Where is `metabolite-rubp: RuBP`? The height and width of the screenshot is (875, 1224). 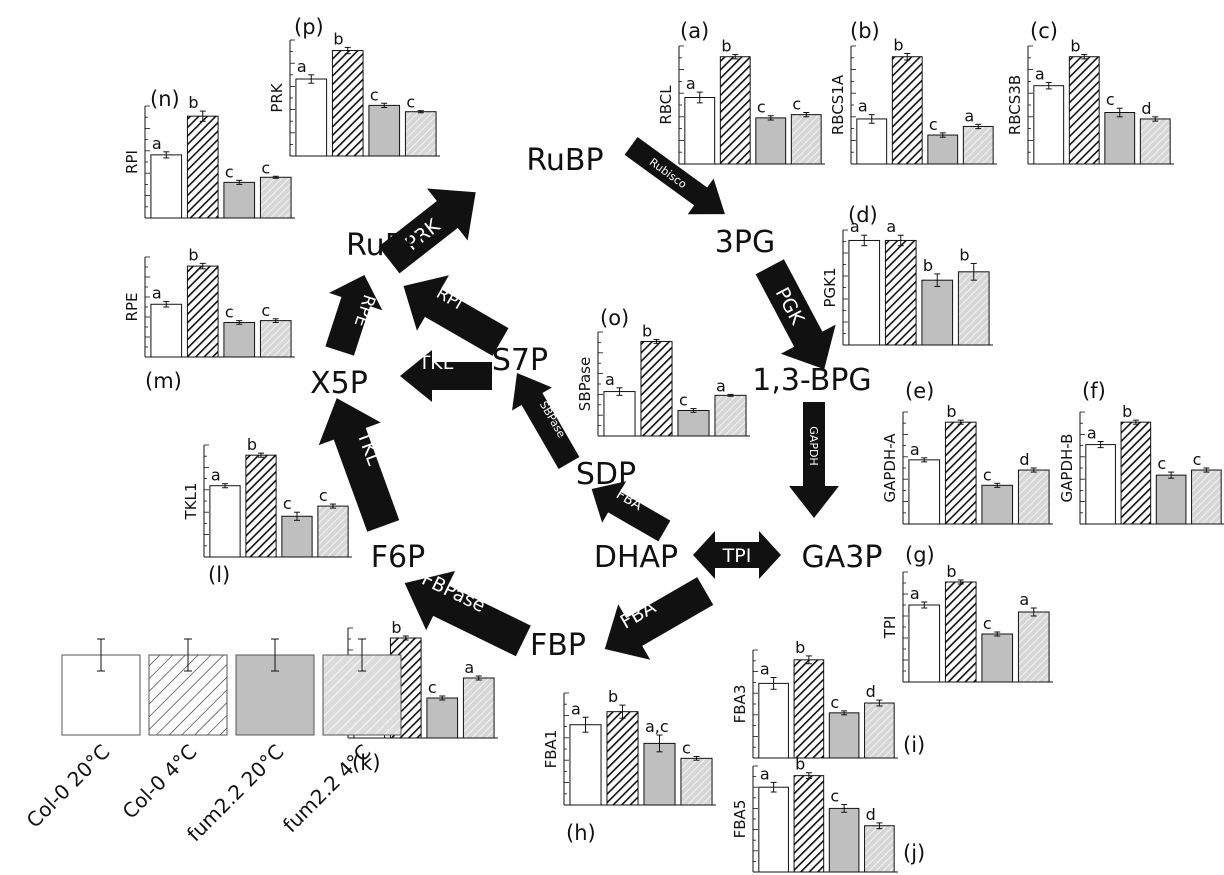 metabolite-rubp: RuBP is located at coordinates (564, 160).